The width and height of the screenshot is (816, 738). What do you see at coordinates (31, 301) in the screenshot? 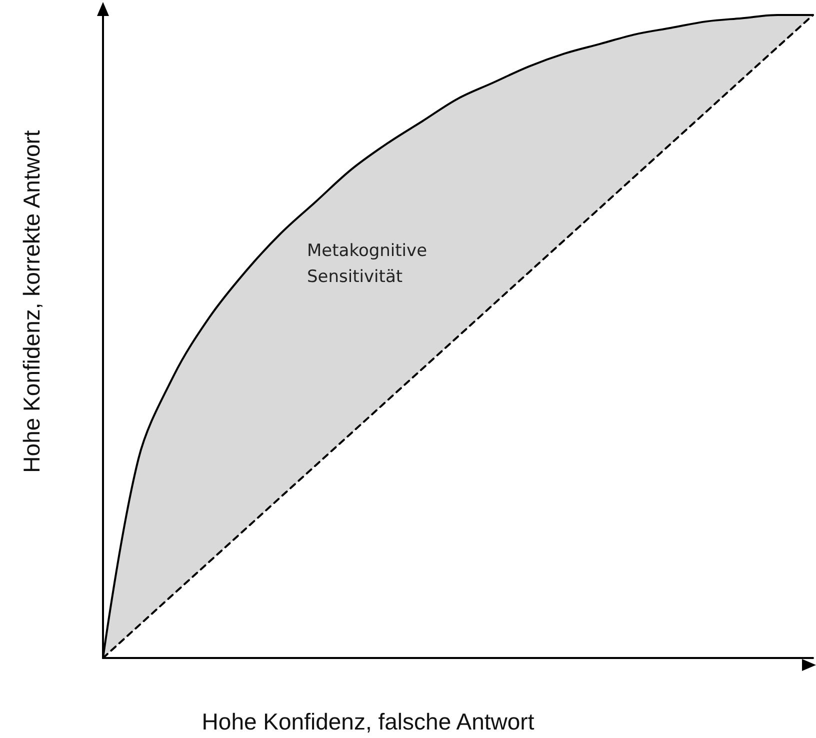
I see `y-axis-title: Hohe Konfidenz, korrekte Antwort` at bounding box center [31, 301].